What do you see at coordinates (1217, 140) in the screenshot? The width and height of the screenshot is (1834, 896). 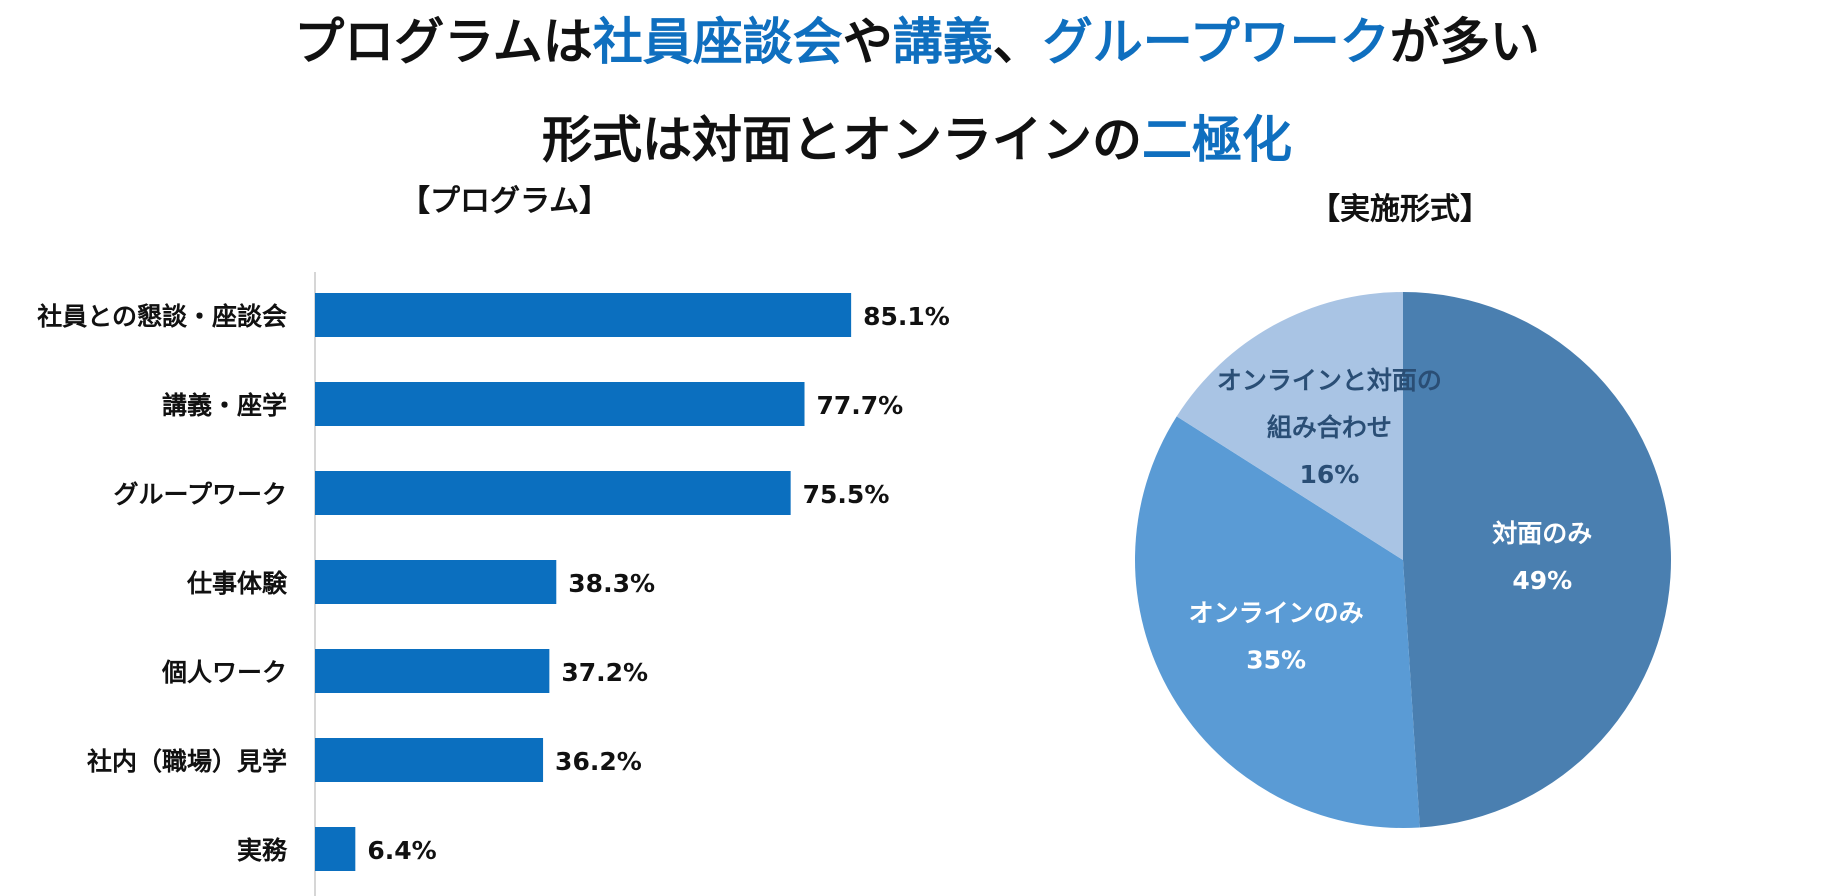 I see `line2-segment: 二極化` at bounding box center [1217, 140].